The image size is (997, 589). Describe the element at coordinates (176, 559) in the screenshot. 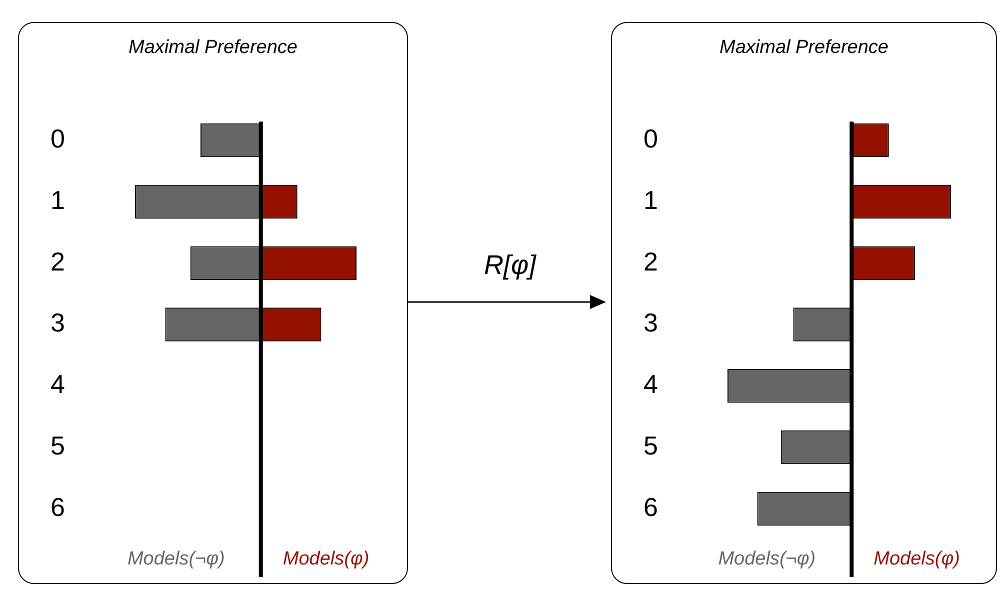

I see `text: Models(¬φ)` at that location.